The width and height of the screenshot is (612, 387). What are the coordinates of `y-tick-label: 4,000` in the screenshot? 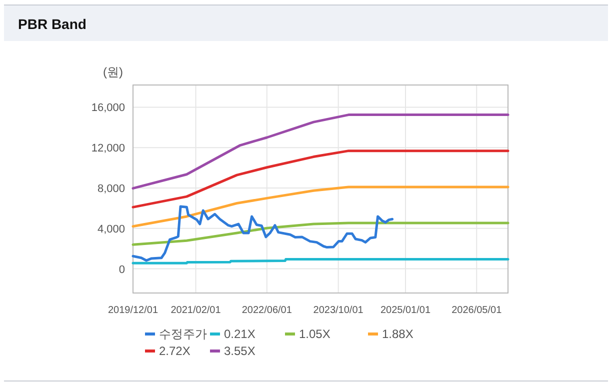 It's located at (111, 229).